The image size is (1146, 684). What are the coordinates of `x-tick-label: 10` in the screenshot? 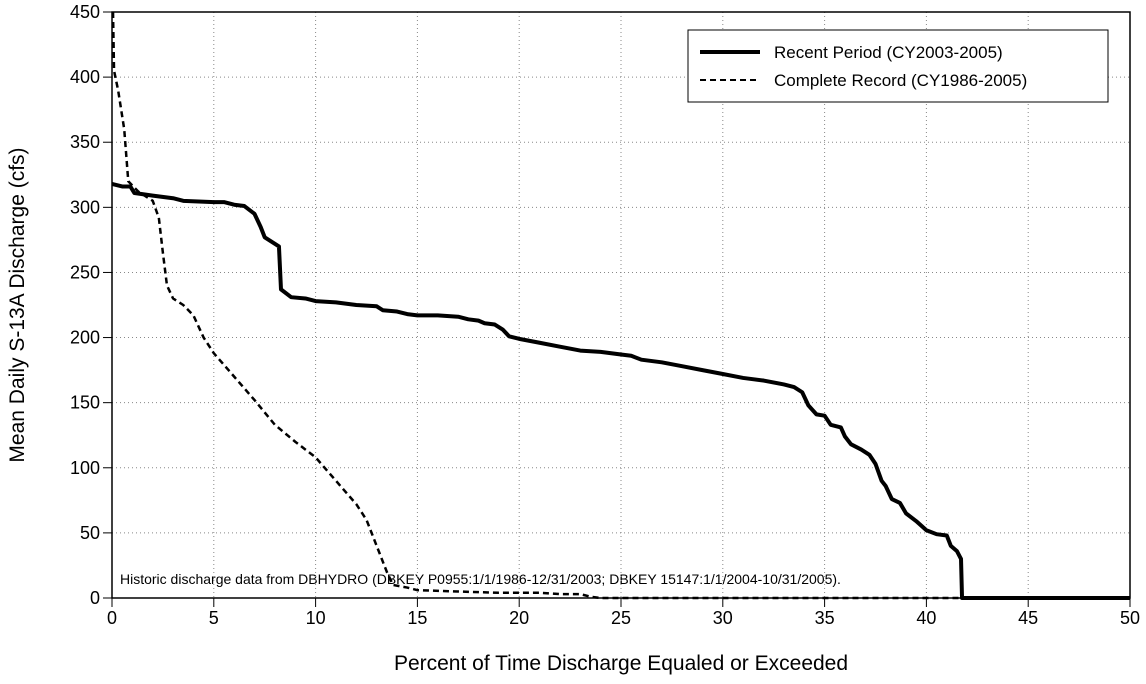 It's located at (316, 618).